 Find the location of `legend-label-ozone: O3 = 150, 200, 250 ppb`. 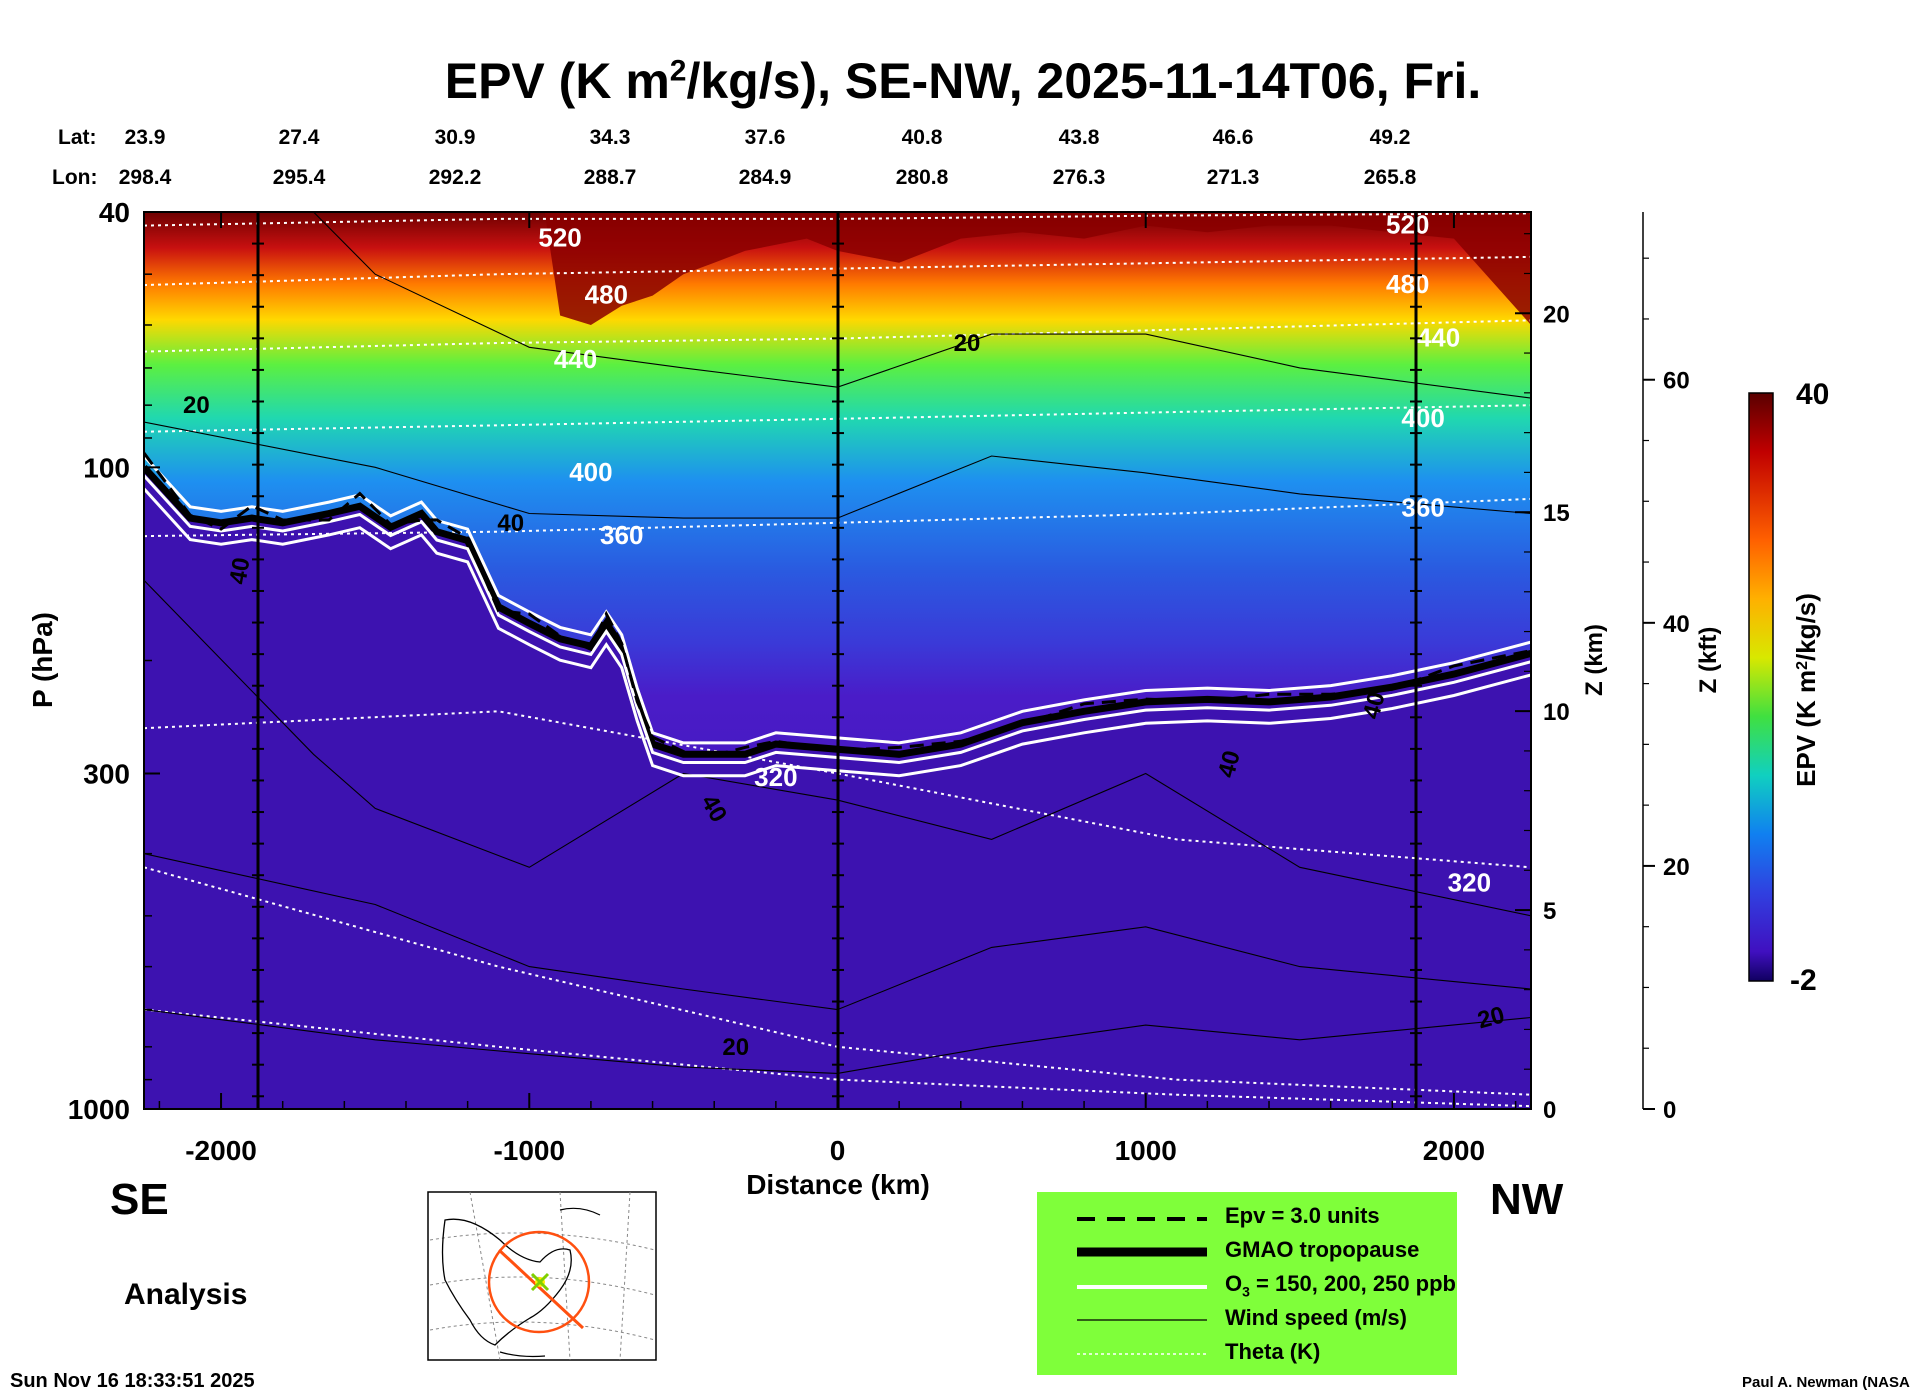

legend-label-ozone: O3 = 150, 200, 250 ppb is located at coordinates (1340, 1285).